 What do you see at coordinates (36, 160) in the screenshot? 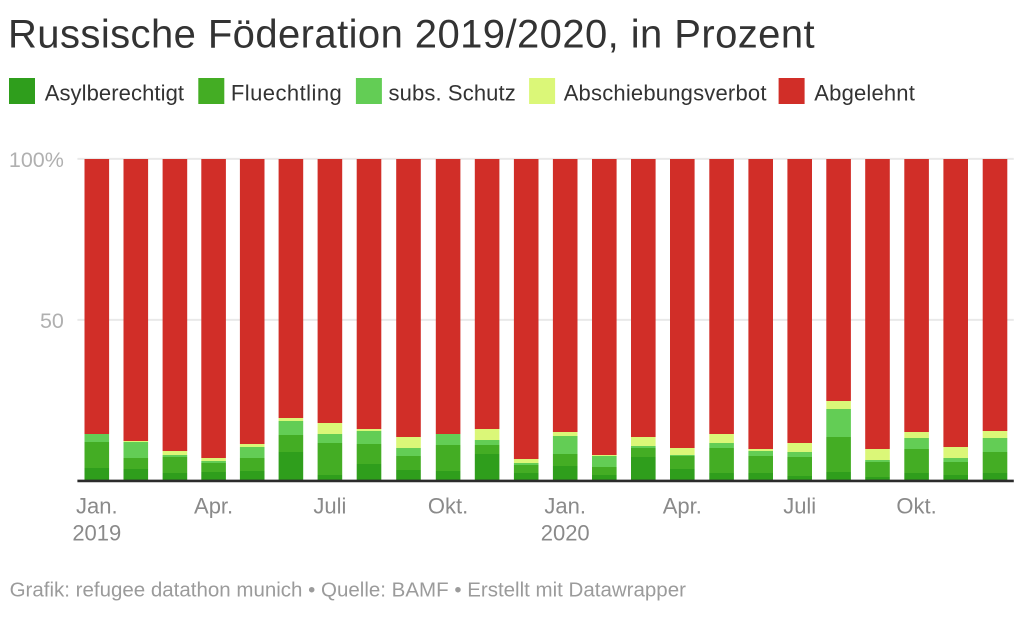
I see `svg-text: 100%` at bounding box center [36, 160].